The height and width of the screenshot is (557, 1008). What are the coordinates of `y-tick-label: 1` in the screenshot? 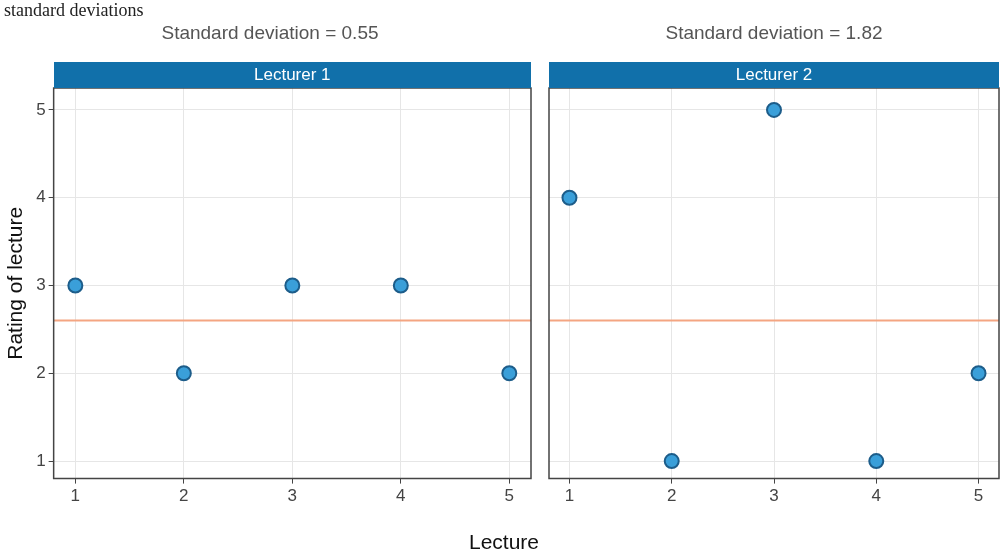 It's located at (41, 460).